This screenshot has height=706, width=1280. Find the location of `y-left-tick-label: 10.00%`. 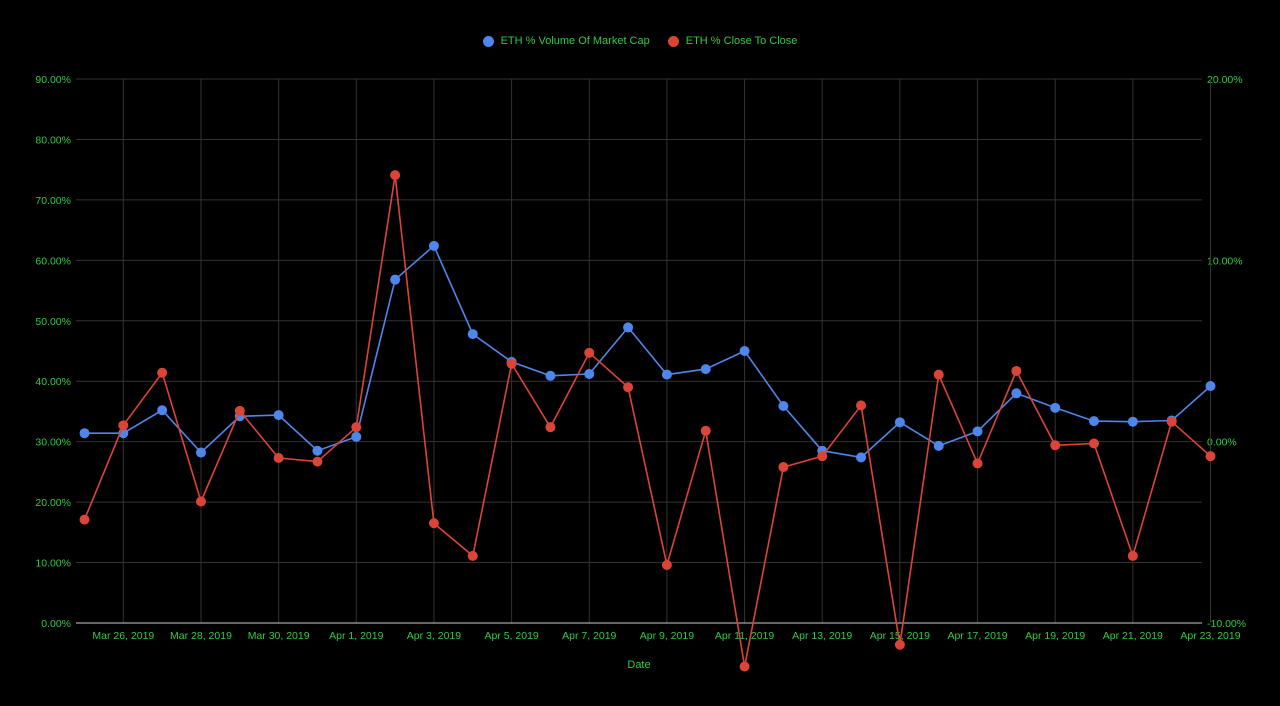

y-left-tick-label: 10.00% is located at coordinates (53, 564).